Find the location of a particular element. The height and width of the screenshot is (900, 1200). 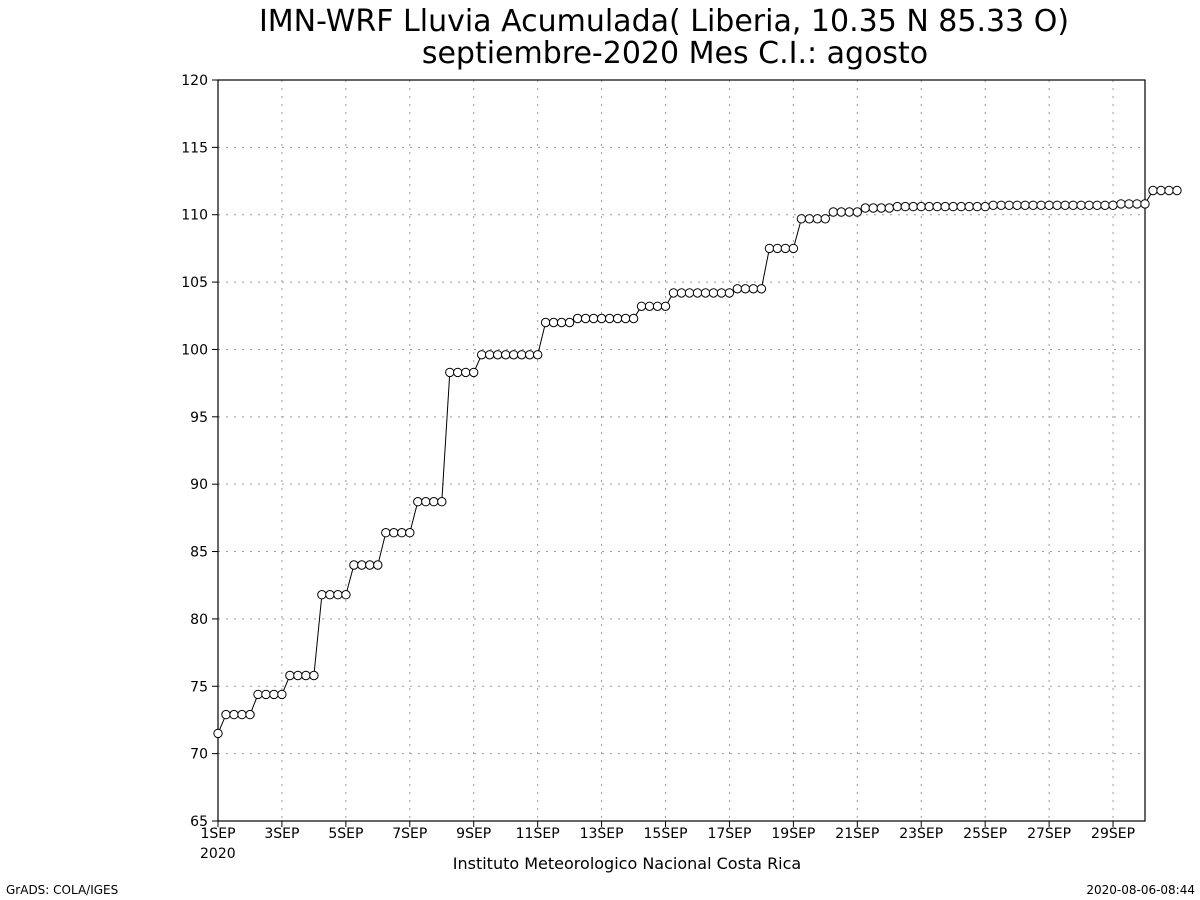

y-tick-label: 100 is located at coordinates (194, 350).